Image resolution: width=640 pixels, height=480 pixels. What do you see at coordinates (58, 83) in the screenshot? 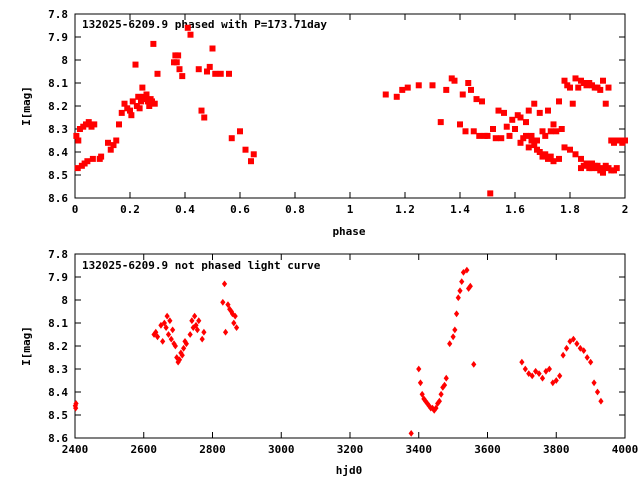
I see `phased-y-tick-label: 8.1` at bounding box center [58, 83].